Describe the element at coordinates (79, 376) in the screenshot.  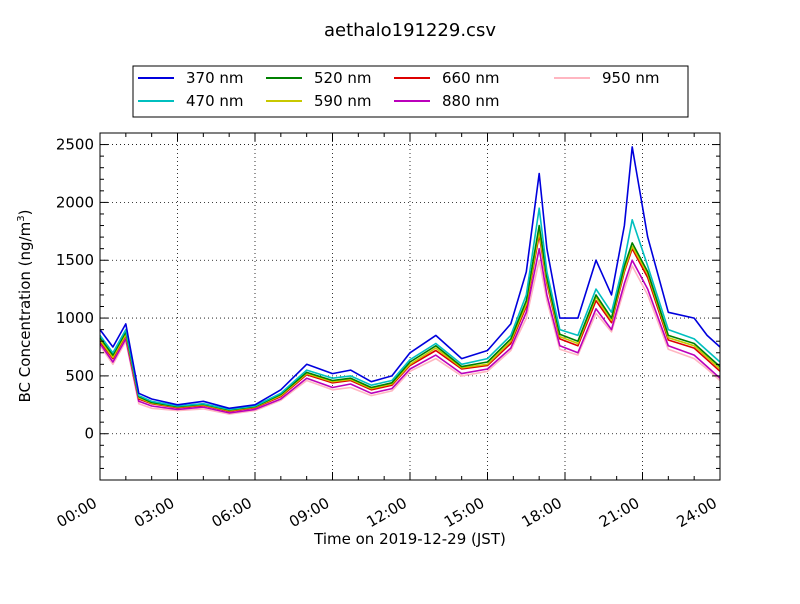
I see `y-tick-label: 500` at that location.